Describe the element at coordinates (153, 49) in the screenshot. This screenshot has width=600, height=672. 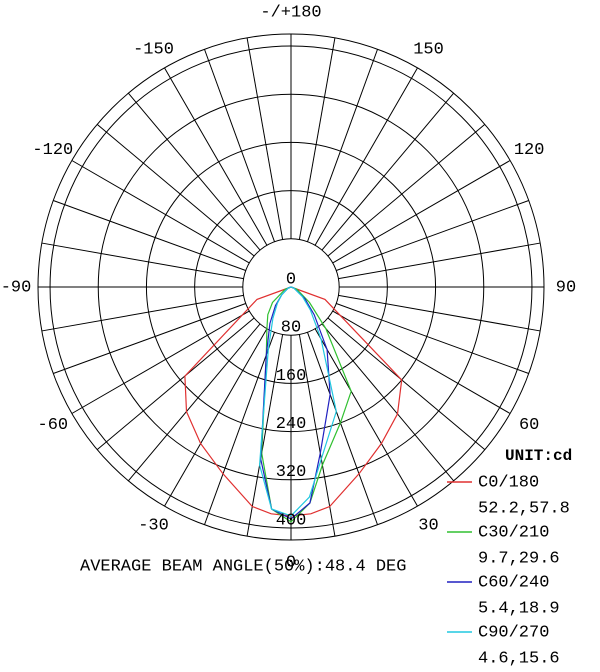
I see `theta-tick-label: -150` at that location.